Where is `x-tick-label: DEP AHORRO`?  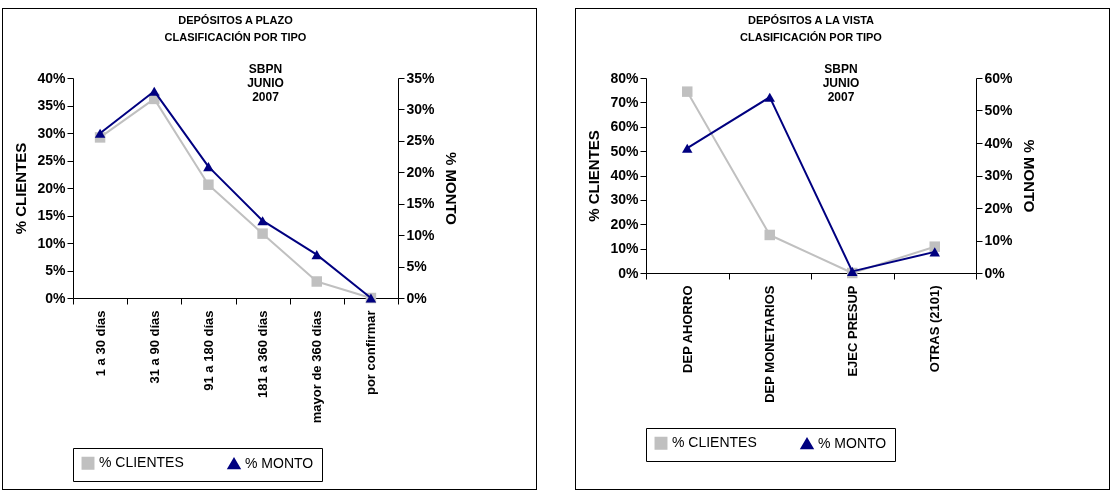 x-tick-label: DEP AHORRO is located at coordinates (687, 329).